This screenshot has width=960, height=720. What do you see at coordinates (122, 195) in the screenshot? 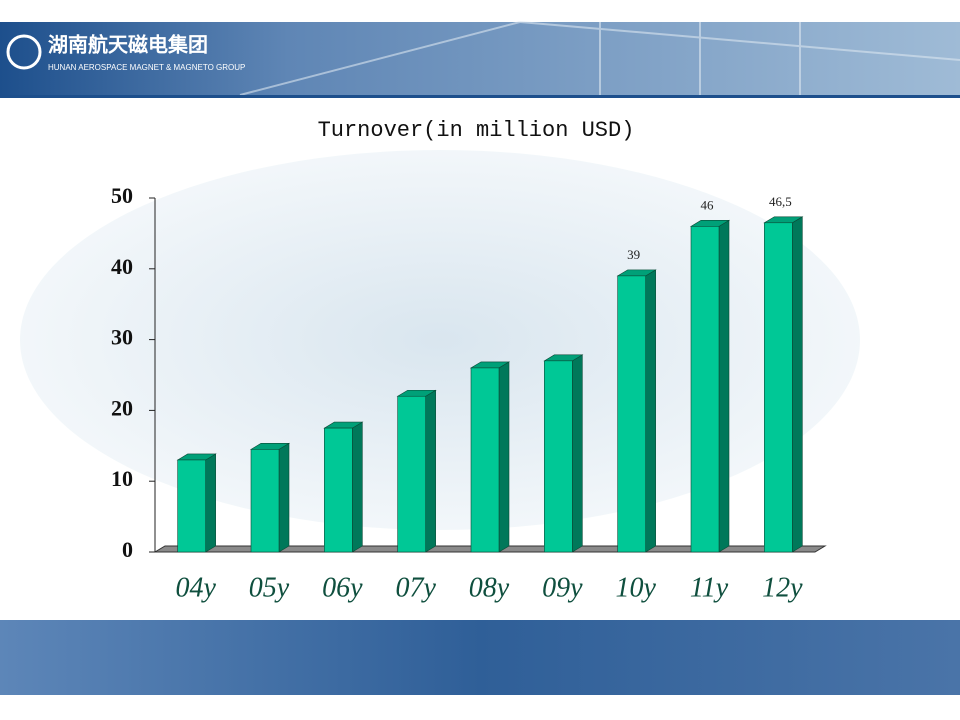
I see `y-tick-label: 50` at bounding box center [122, 195].